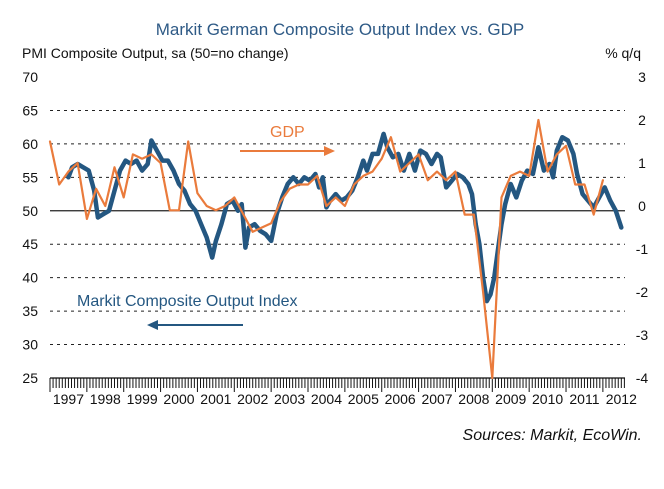  I want to click on left-tick-label: 45, so click(30, 244).